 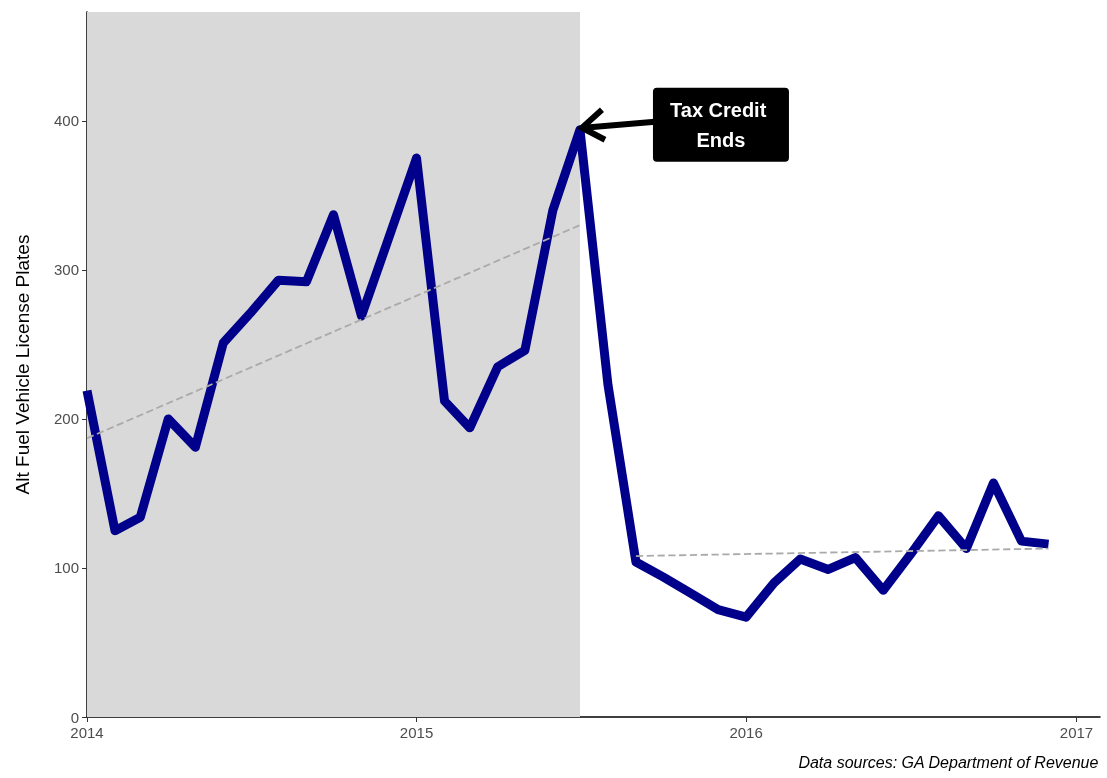 I want to click on text: Data sources: GA Department of Revenue, so click(x=948, y=762).